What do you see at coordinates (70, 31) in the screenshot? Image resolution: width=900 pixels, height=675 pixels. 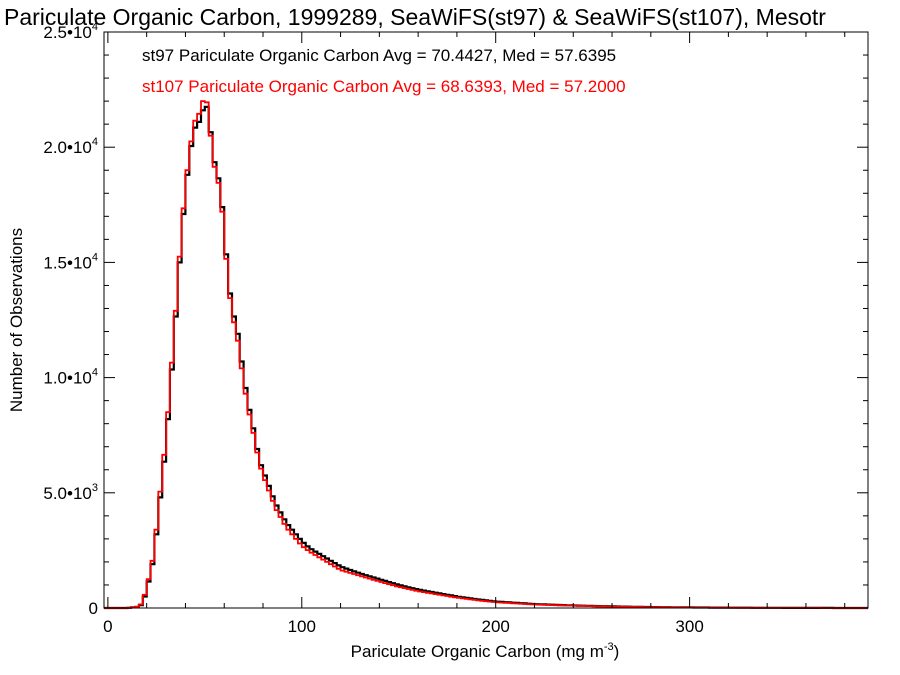 I see `y-tick-label: 2.5•104` at bounding box center [70, 31].